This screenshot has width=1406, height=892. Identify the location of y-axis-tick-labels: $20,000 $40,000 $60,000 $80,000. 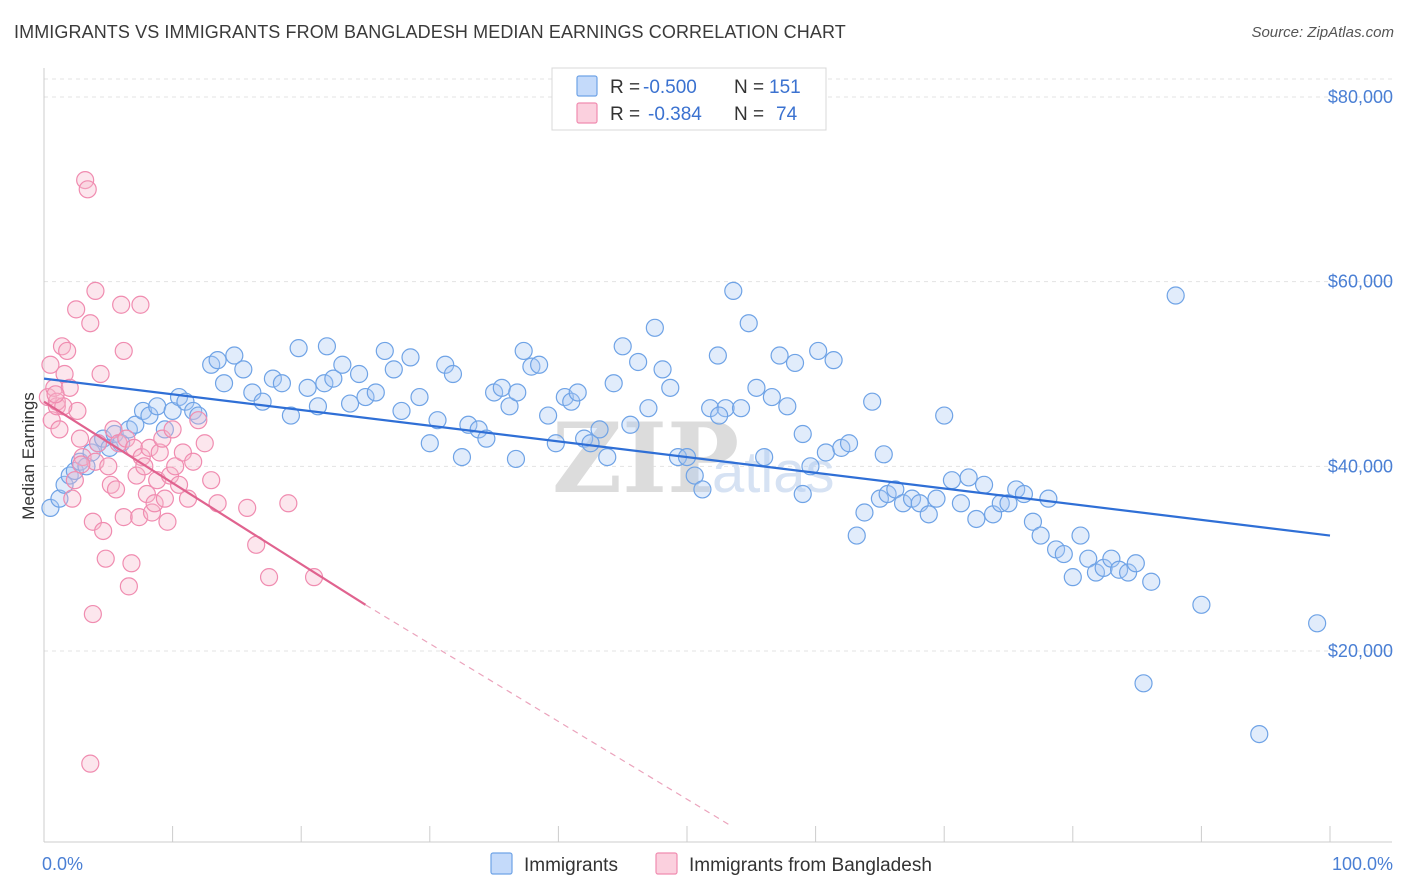
(1360, 374).